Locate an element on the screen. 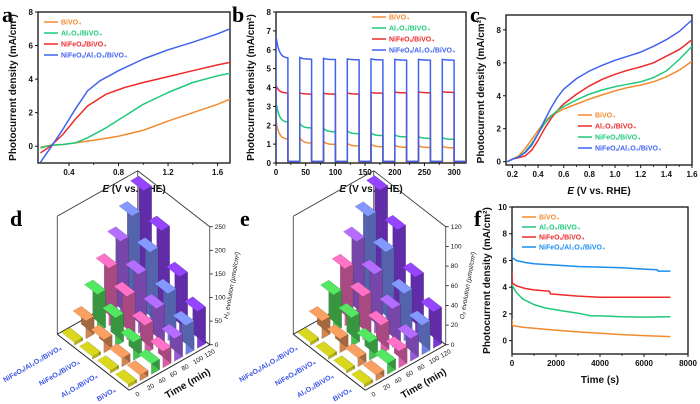 The height and width of the screenshot is (404, 700). panel-letter: e is located at coordinates (245, 218).